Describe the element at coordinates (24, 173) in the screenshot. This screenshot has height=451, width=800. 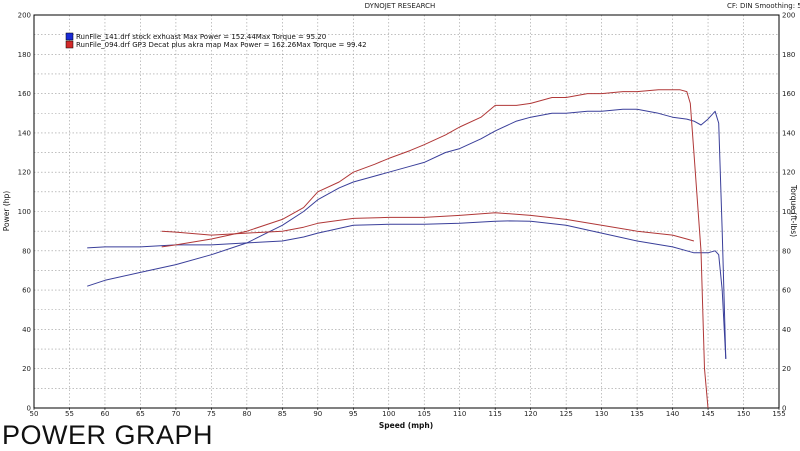
I see `y-tick-label: 120` at that location.